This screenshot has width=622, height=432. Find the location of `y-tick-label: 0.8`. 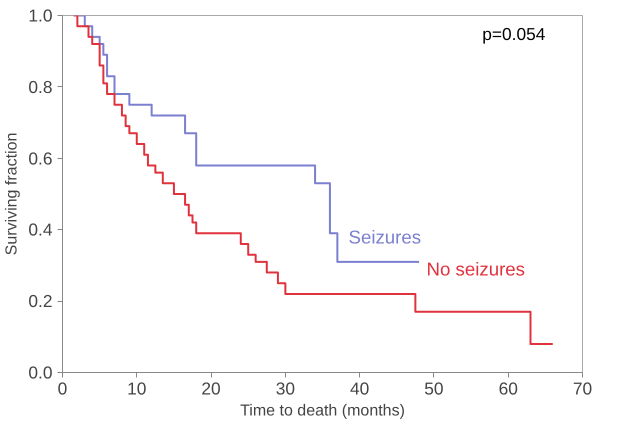

y-tick-label: 0.8 is located at coordinates (40, 86).